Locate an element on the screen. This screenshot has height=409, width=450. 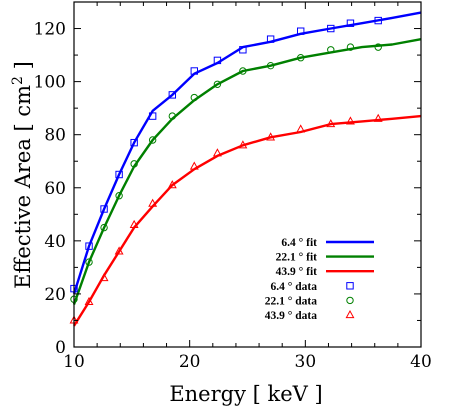
y-axis-title-main: Effective Area [ cm is located at coordinates (23, 187).